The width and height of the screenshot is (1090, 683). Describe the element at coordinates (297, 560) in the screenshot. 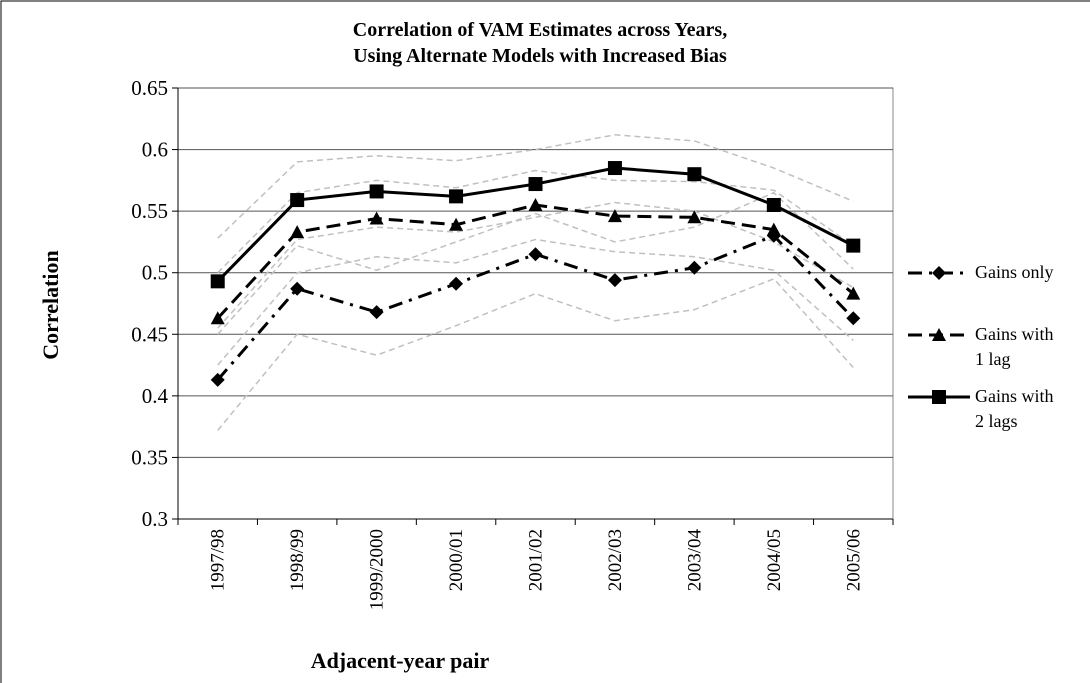

I see `x-tick-label: 1998/99` at that location.